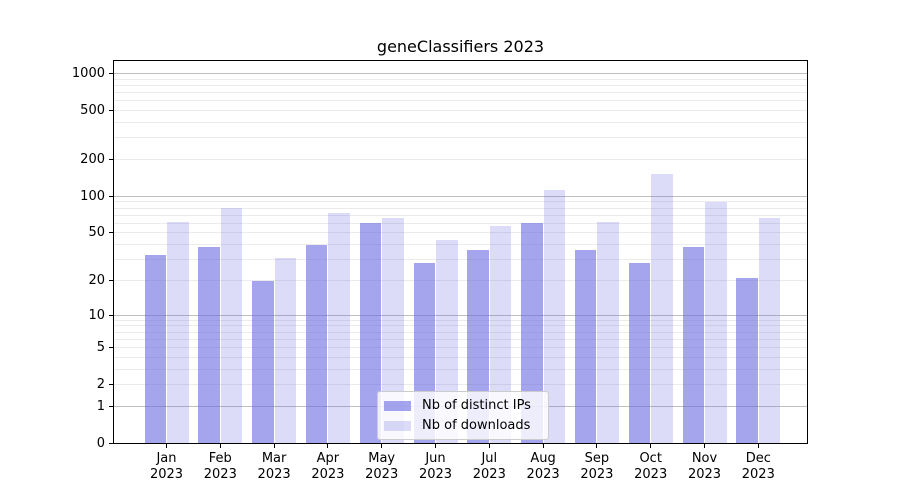 This screenshot has height=500, width=900. What do you see at coordinates (100, 348) in the screenshot?
I see `y-tick-label: 5` at bounding box center [100, 348].